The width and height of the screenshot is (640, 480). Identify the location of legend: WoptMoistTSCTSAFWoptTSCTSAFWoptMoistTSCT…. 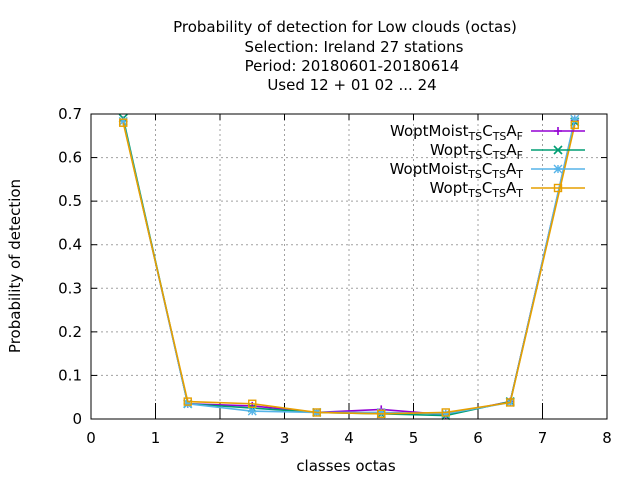
(487, 161).